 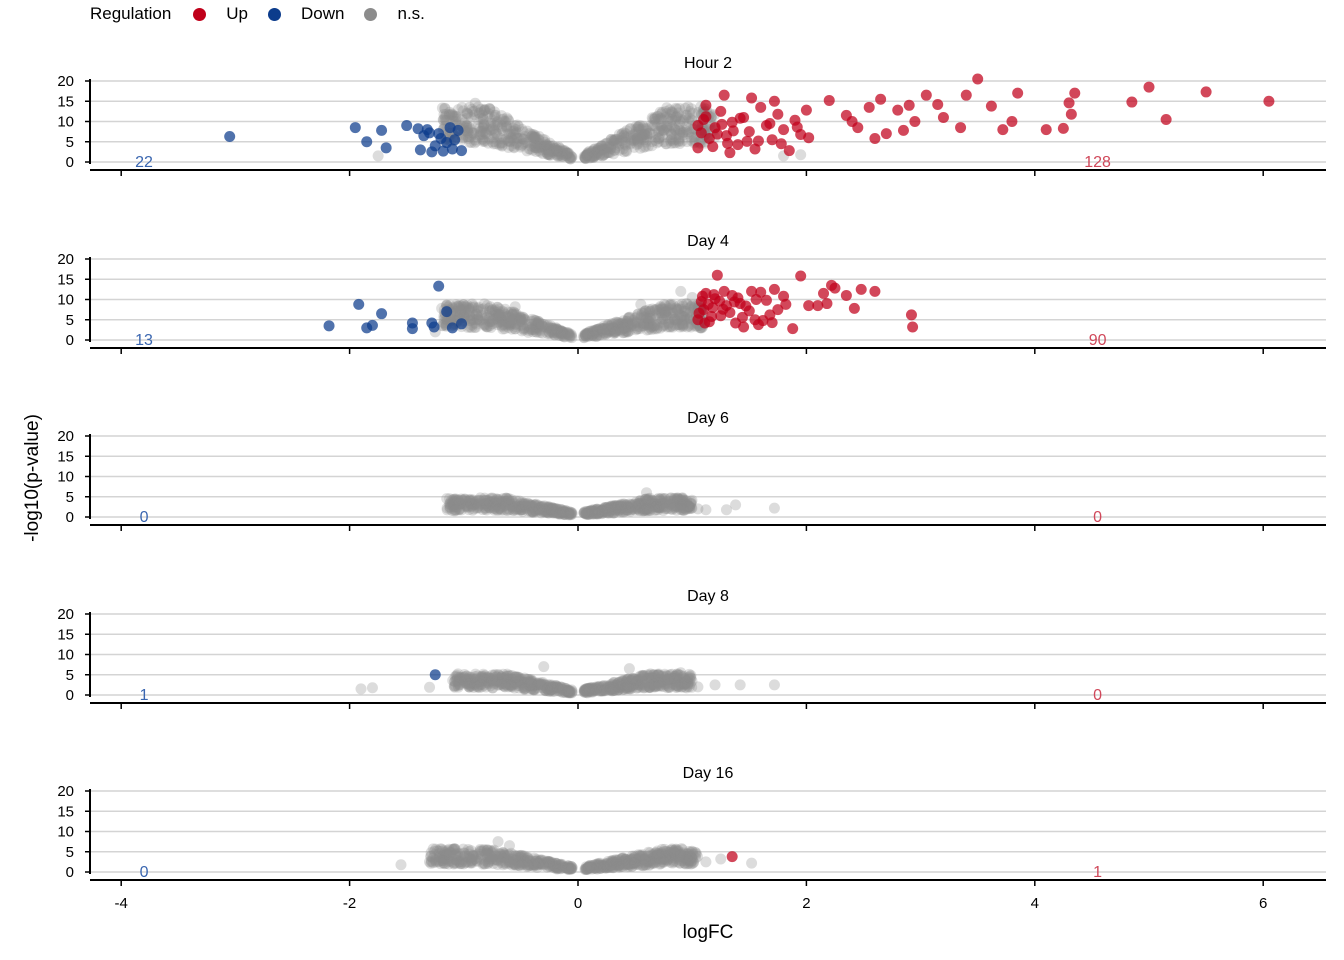 What do you see at coordinates (65, 832) in the screenshot?
I see `y-tick-label: 10` at bounding box center [65, 832].